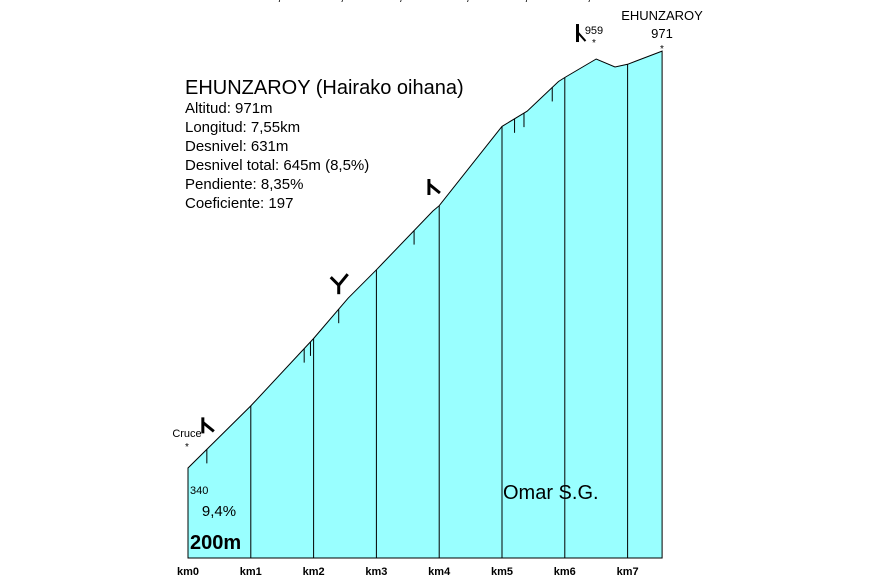 This screenshot has width=886, height=586. What do you see at coordinates (639, 1) in the screenshot?
I see `segment-altitude-label: 951` at bounding box center [639, 1].